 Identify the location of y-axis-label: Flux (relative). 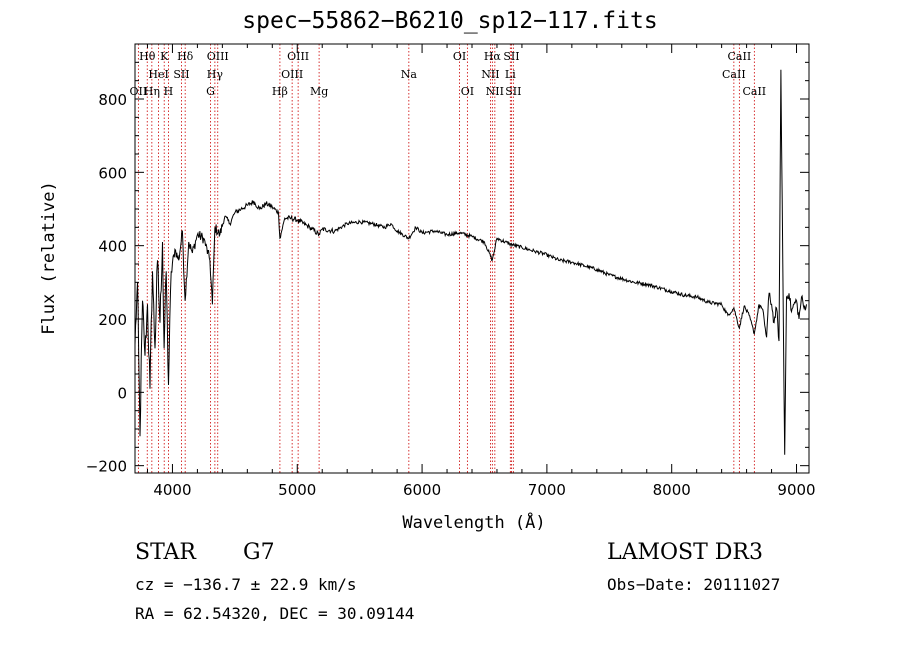
(49, 258).